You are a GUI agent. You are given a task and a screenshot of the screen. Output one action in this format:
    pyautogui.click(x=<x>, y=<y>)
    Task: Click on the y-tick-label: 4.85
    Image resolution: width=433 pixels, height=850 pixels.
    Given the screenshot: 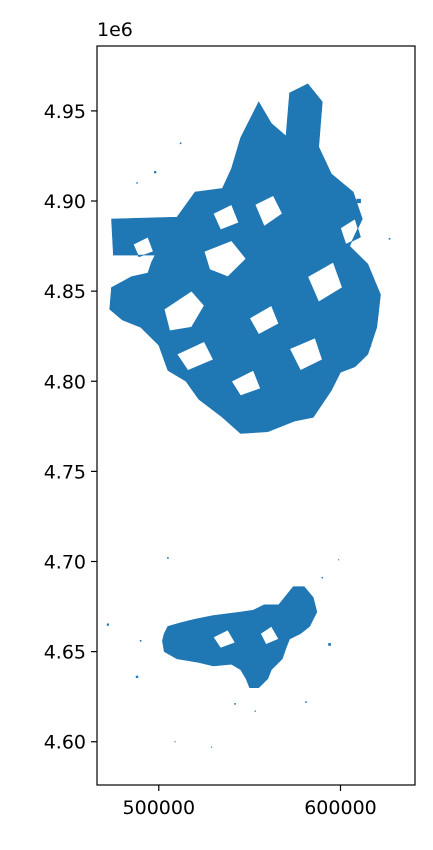 What is the action you would take?
    pyautogui.click(x=65, y=292)
    